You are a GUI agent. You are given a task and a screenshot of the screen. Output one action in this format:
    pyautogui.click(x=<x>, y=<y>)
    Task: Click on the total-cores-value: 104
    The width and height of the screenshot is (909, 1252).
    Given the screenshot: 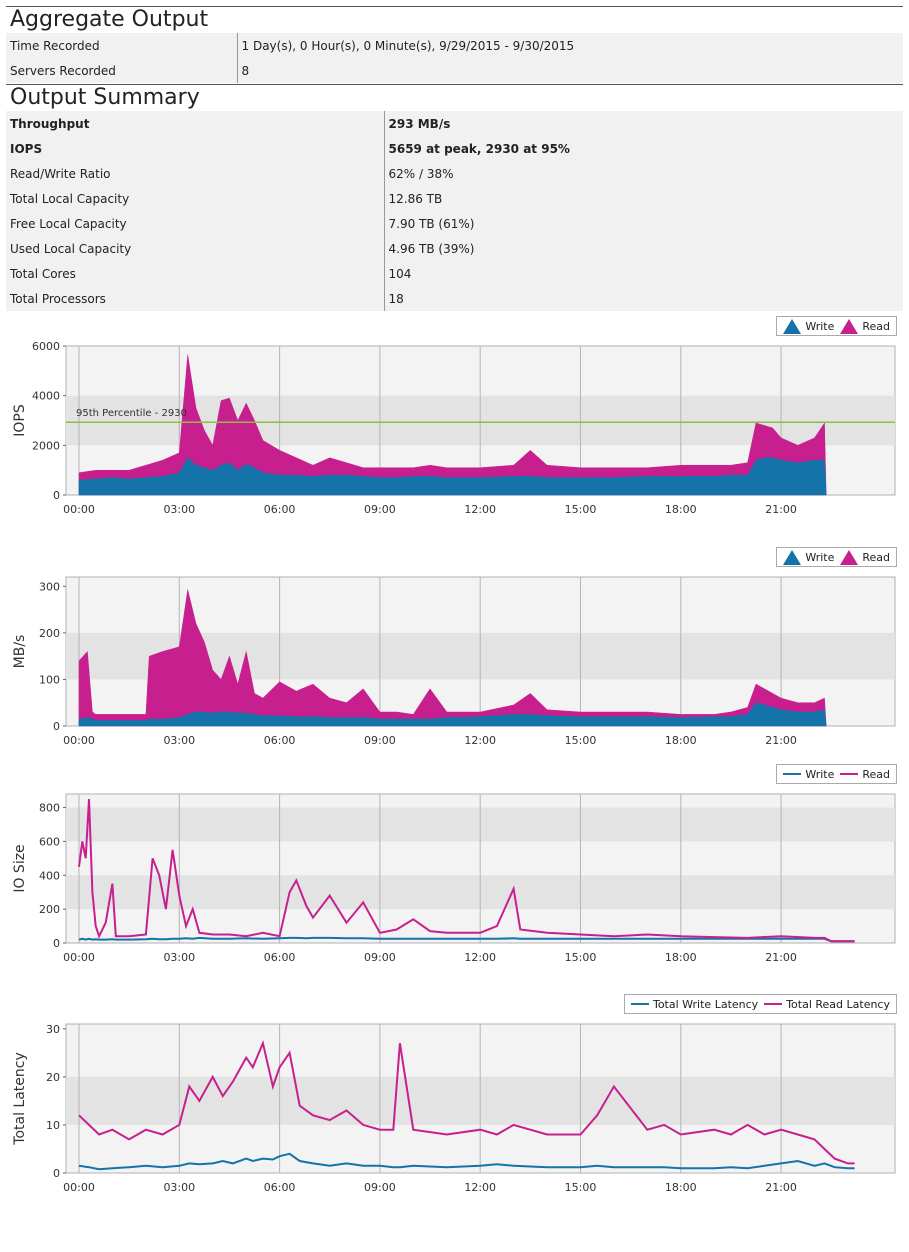 What is the action you would take?
    pyautogui.click(x=643, y=273)
    